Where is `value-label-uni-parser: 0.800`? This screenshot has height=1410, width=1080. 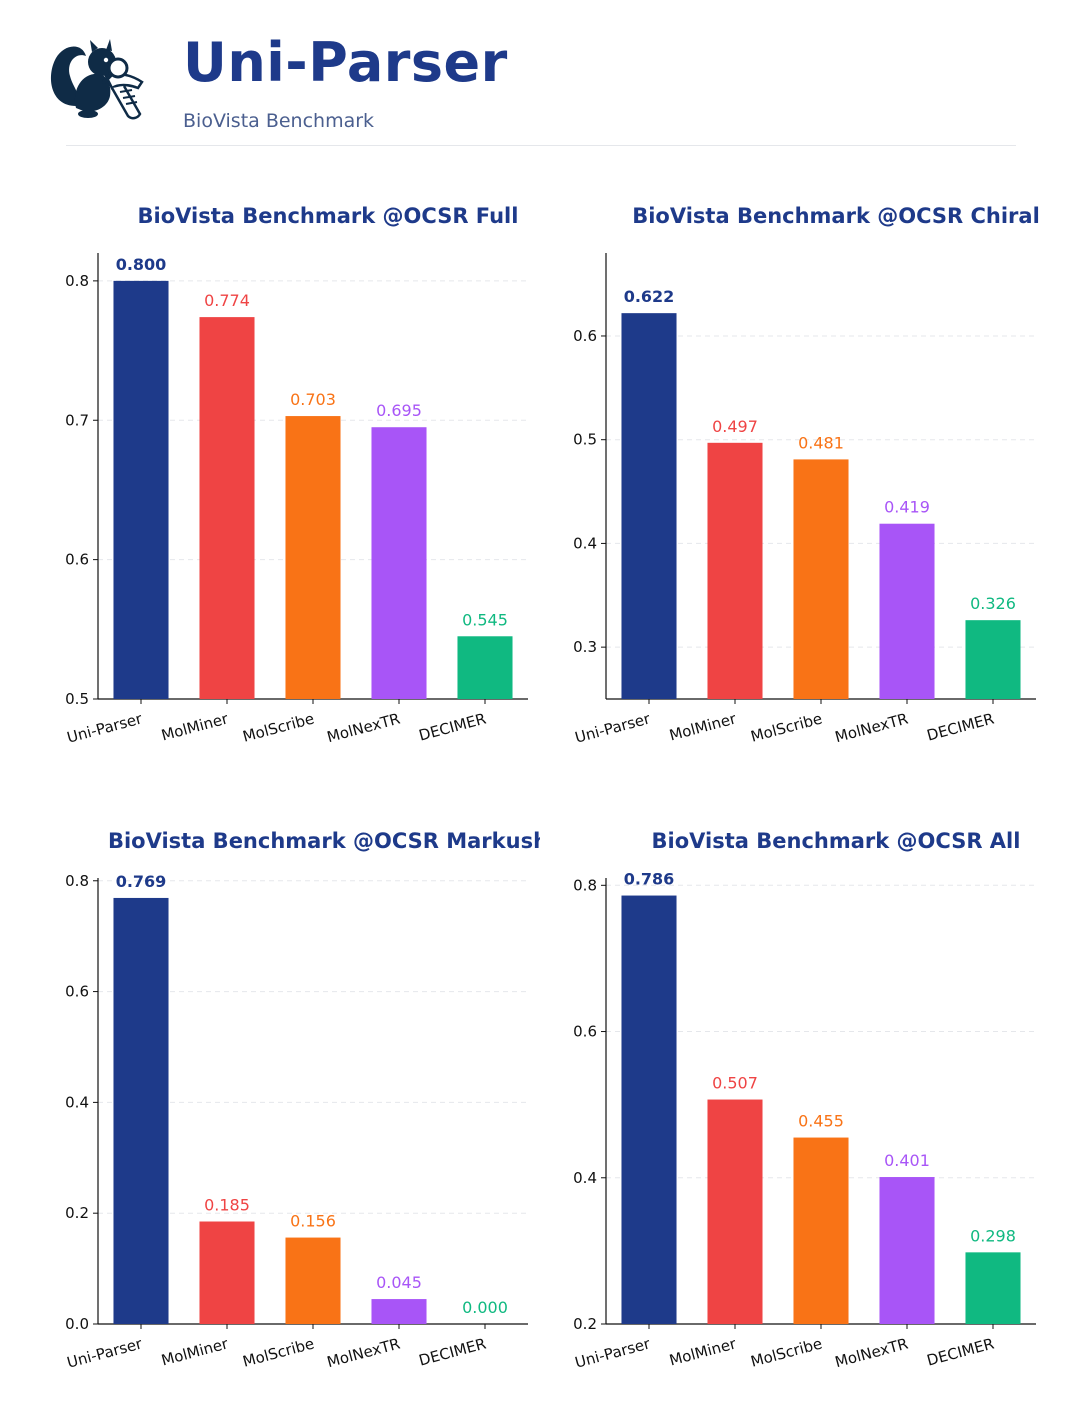 value-label-uni-parser: 0.800 is located at coordinates (141, 264).